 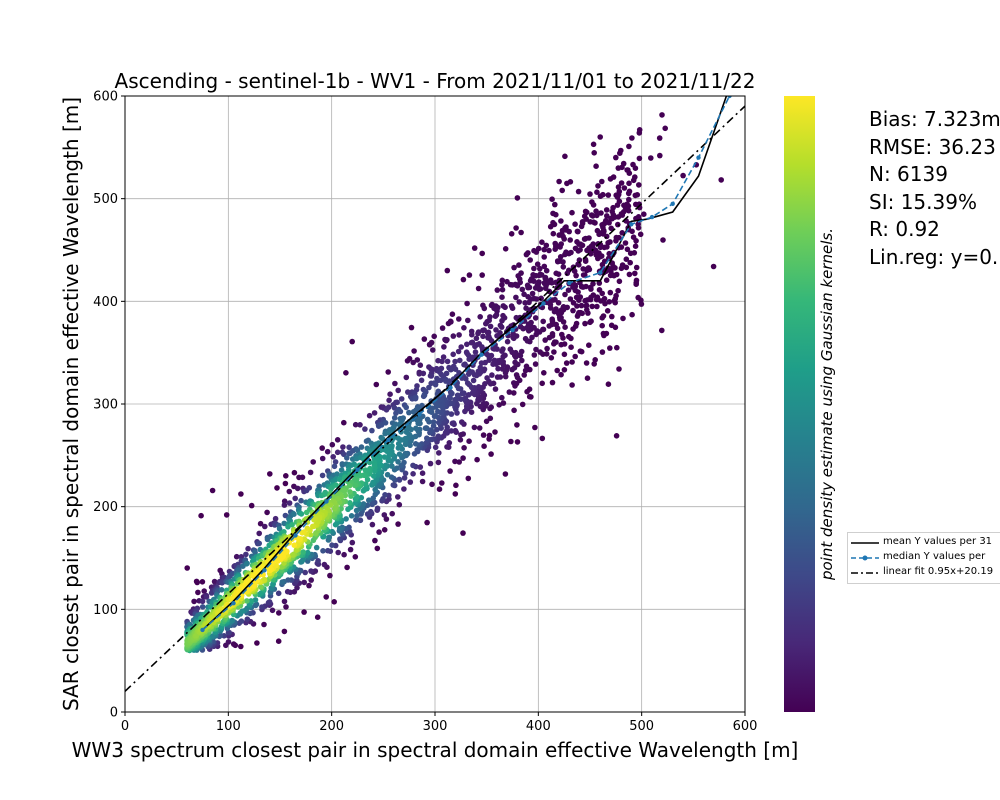 I want to click on y-tick-label: 200, so click(x=105, y=507).